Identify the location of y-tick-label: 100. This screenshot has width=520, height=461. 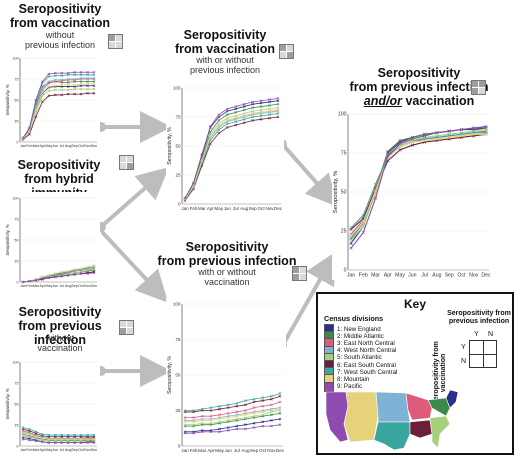
(177, 87).